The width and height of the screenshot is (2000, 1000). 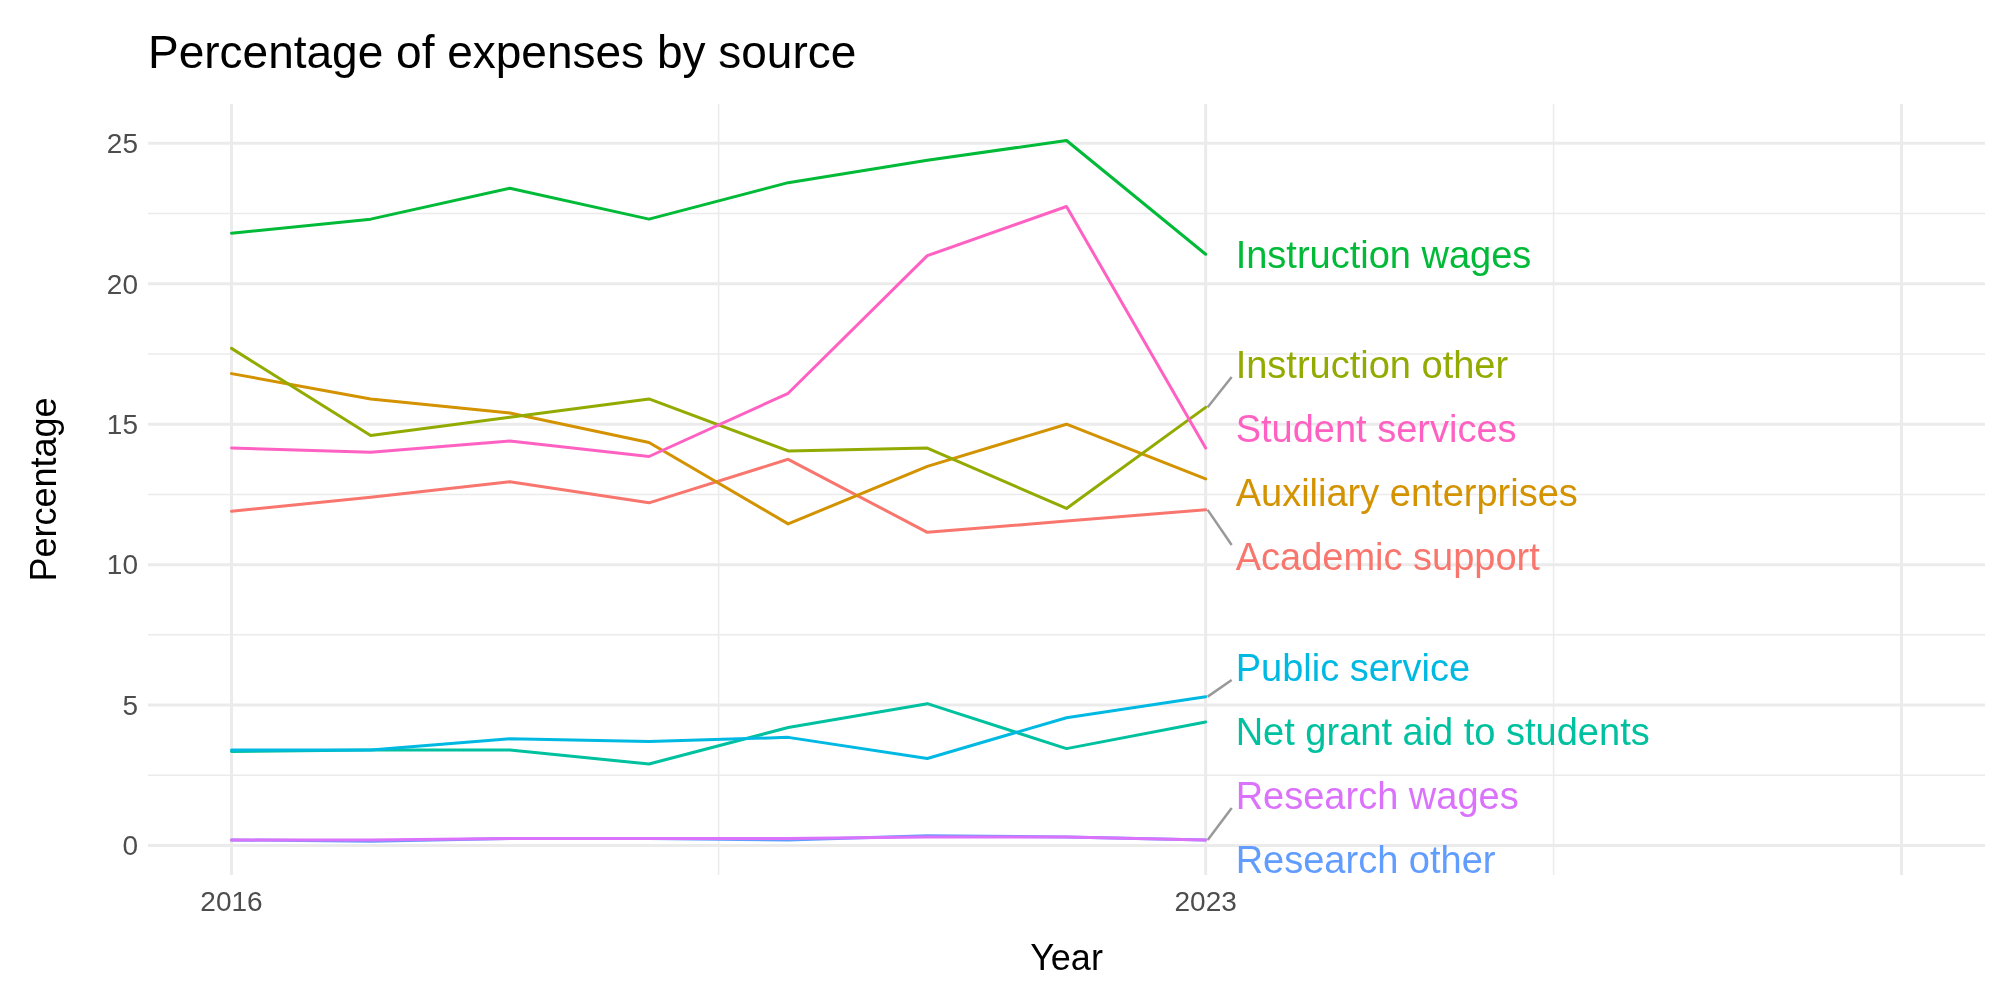 I want to click on y-tick-label: 25, so click(x=122, y=144).